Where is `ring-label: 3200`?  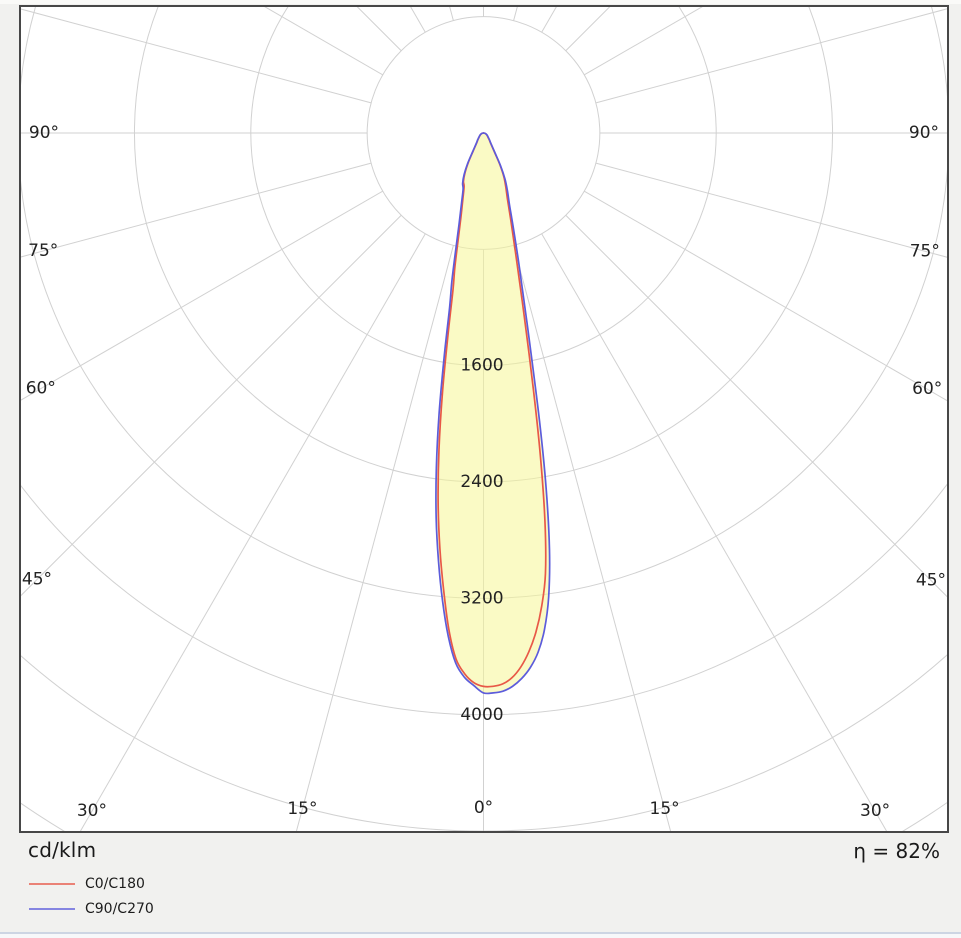
ring-label: 3200 is located at coordinates (481, 598).